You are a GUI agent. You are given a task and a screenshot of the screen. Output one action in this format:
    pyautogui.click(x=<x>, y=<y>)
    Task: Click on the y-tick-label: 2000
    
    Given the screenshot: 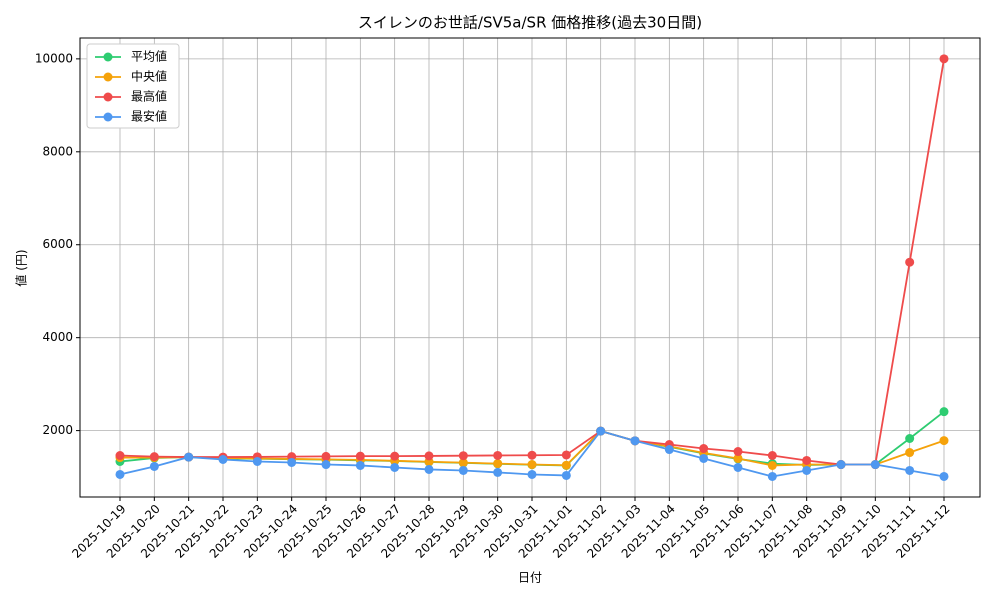 What is the action you would take?
    pyautogui.click(x=57, y=430)
    